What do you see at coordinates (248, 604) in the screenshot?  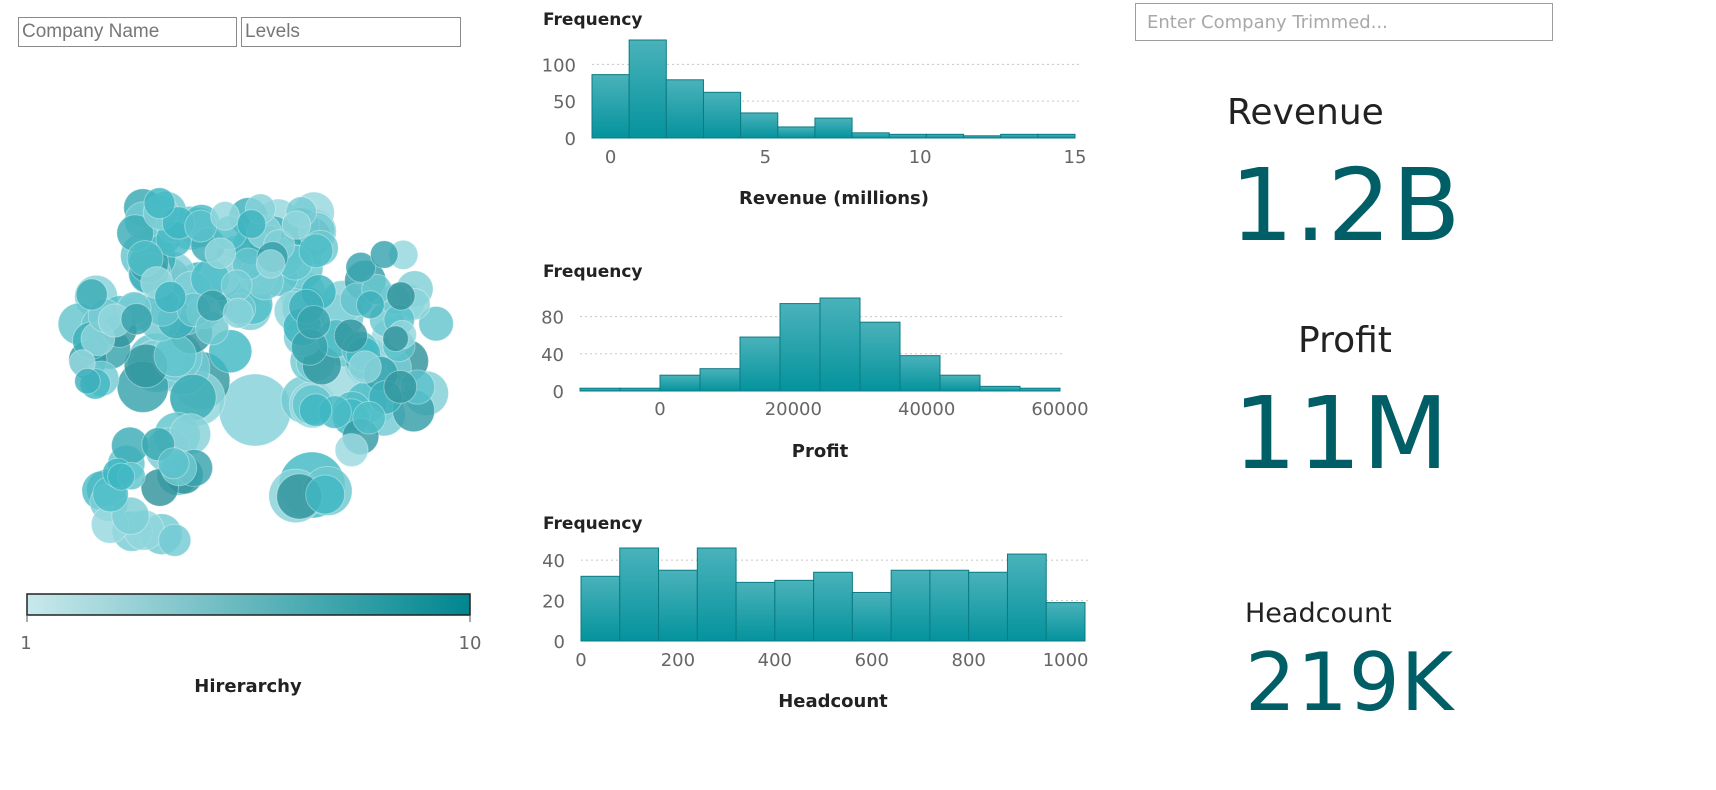 I see `legend-gradient-bar` at bounding box center [248, 604].